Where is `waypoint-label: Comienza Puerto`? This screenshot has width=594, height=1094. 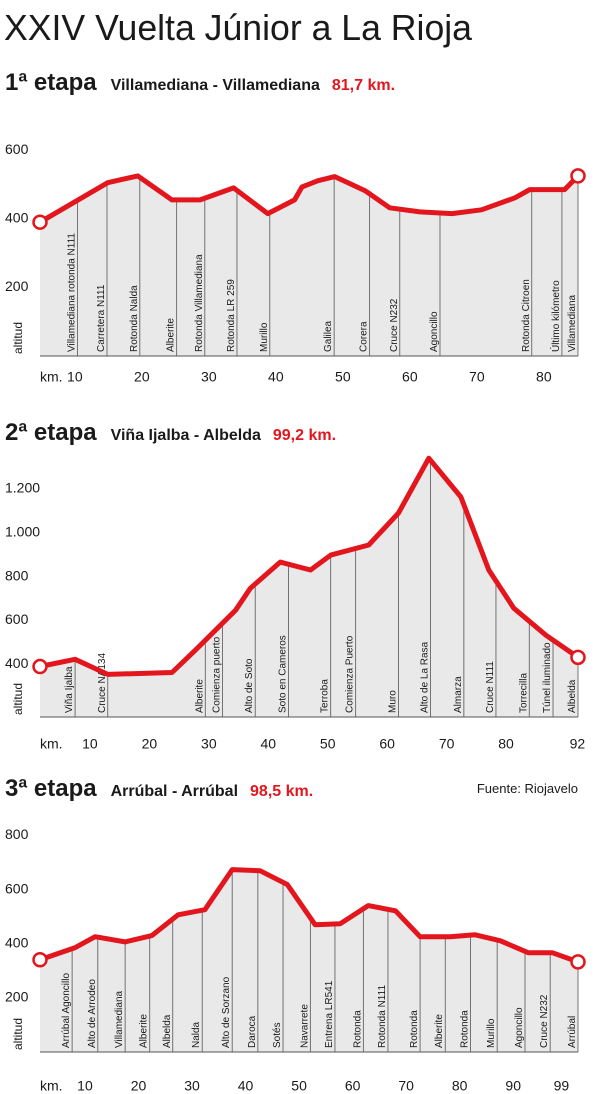
waypoint-label: Comienza Puerto is located at coordinates (350, 674).